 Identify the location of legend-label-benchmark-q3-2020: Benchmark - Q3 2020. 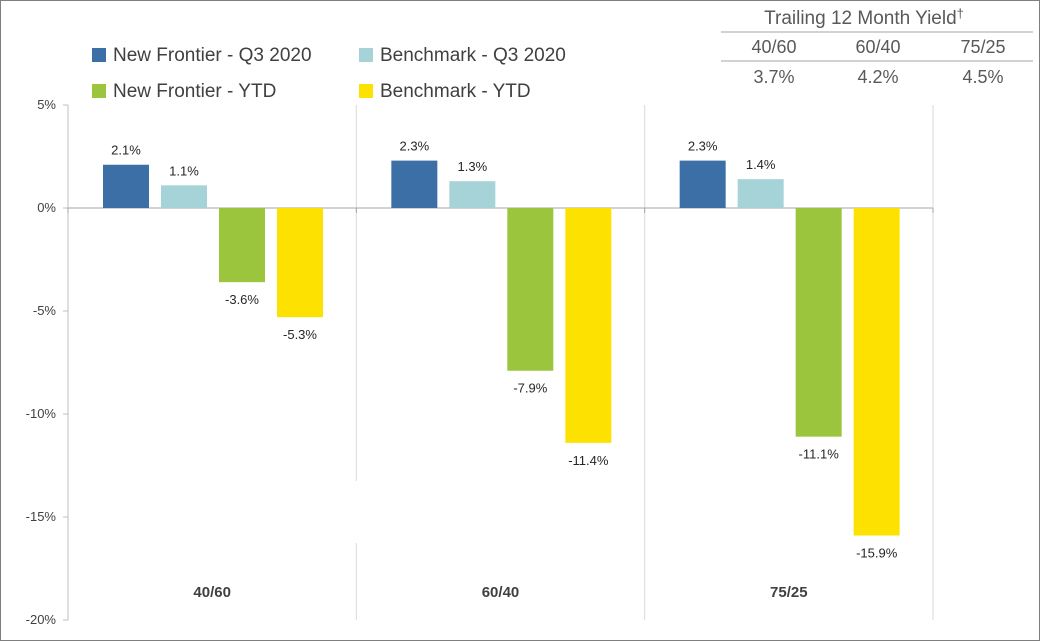
(473, 55).